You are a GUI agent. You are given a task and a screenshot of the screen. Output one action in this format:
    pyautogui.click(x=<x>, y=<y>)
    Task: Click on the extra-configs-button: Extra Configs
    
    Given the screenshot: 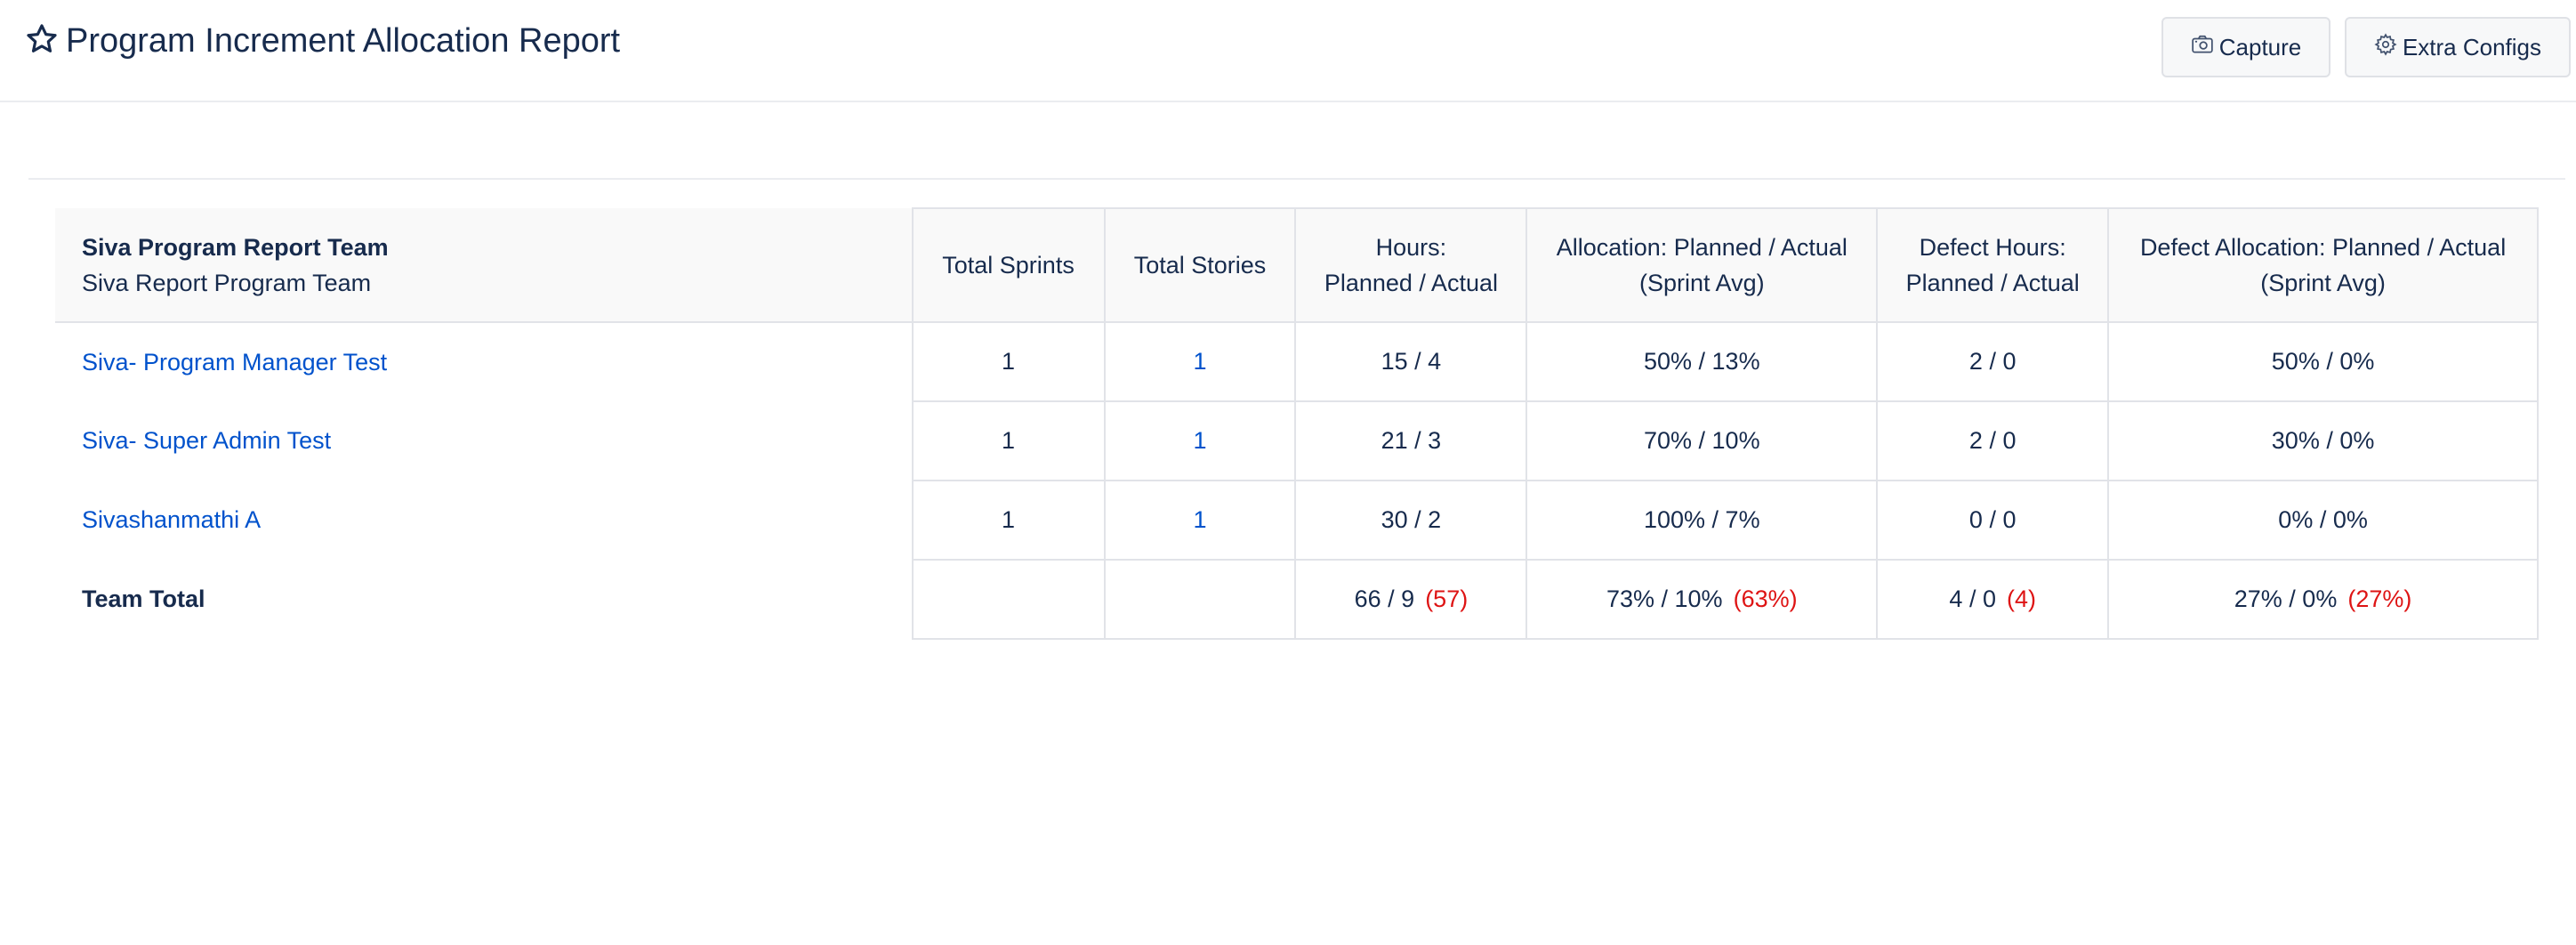 What is the action you would take?
    pyautogui.click(x=2458, y=47)
    